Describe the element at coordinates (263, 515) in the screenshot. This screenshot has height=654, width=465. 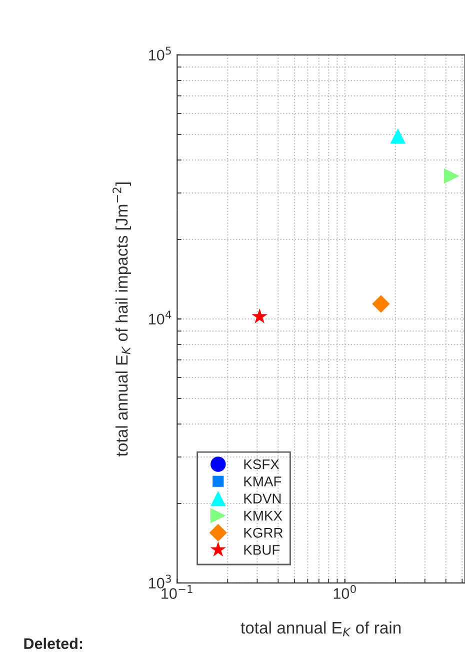
I see `legend-label: KMKX` at that location.